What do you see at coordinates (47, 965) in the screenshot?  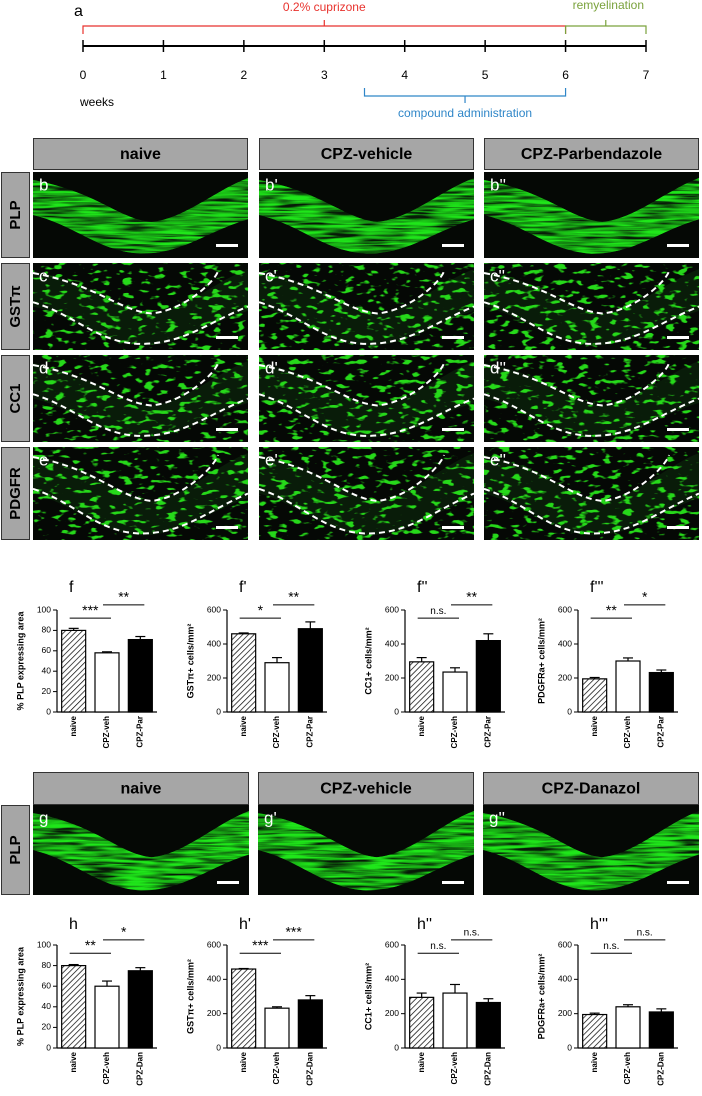 I see `y-tick-label: 80` at bounding box center [47, 965].